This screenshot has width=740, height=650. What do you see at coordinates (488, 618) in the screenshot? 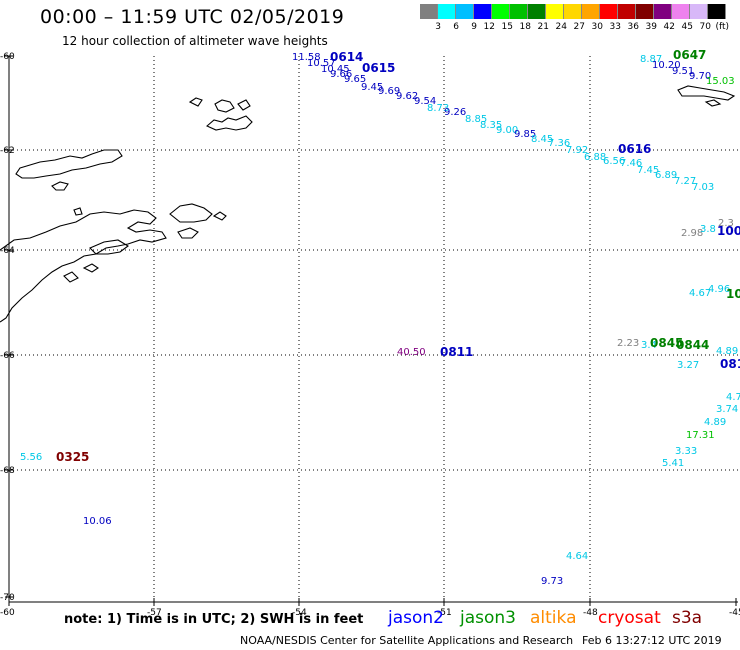
I see `legend-jason3: jason3` at bounding box center [488, 618].